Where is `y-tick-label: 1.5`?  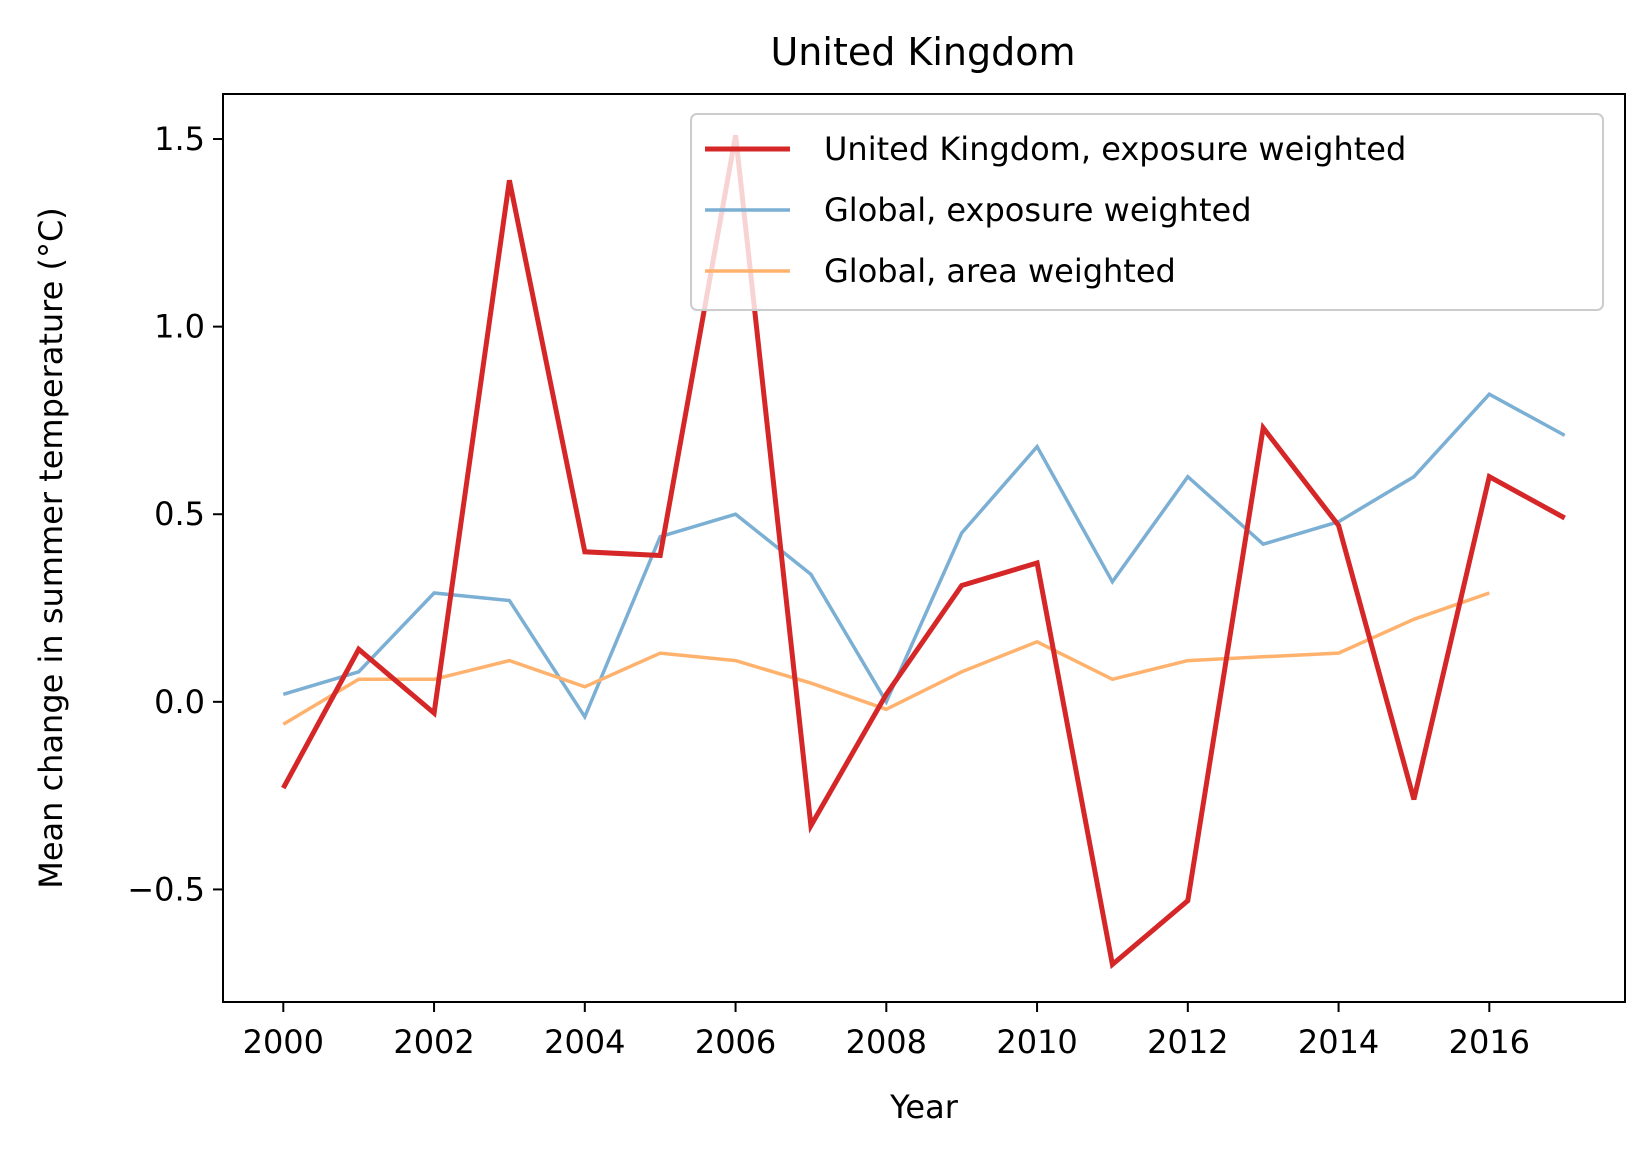 y-tick-label: 1.5 is located at coordinates (179, 139).